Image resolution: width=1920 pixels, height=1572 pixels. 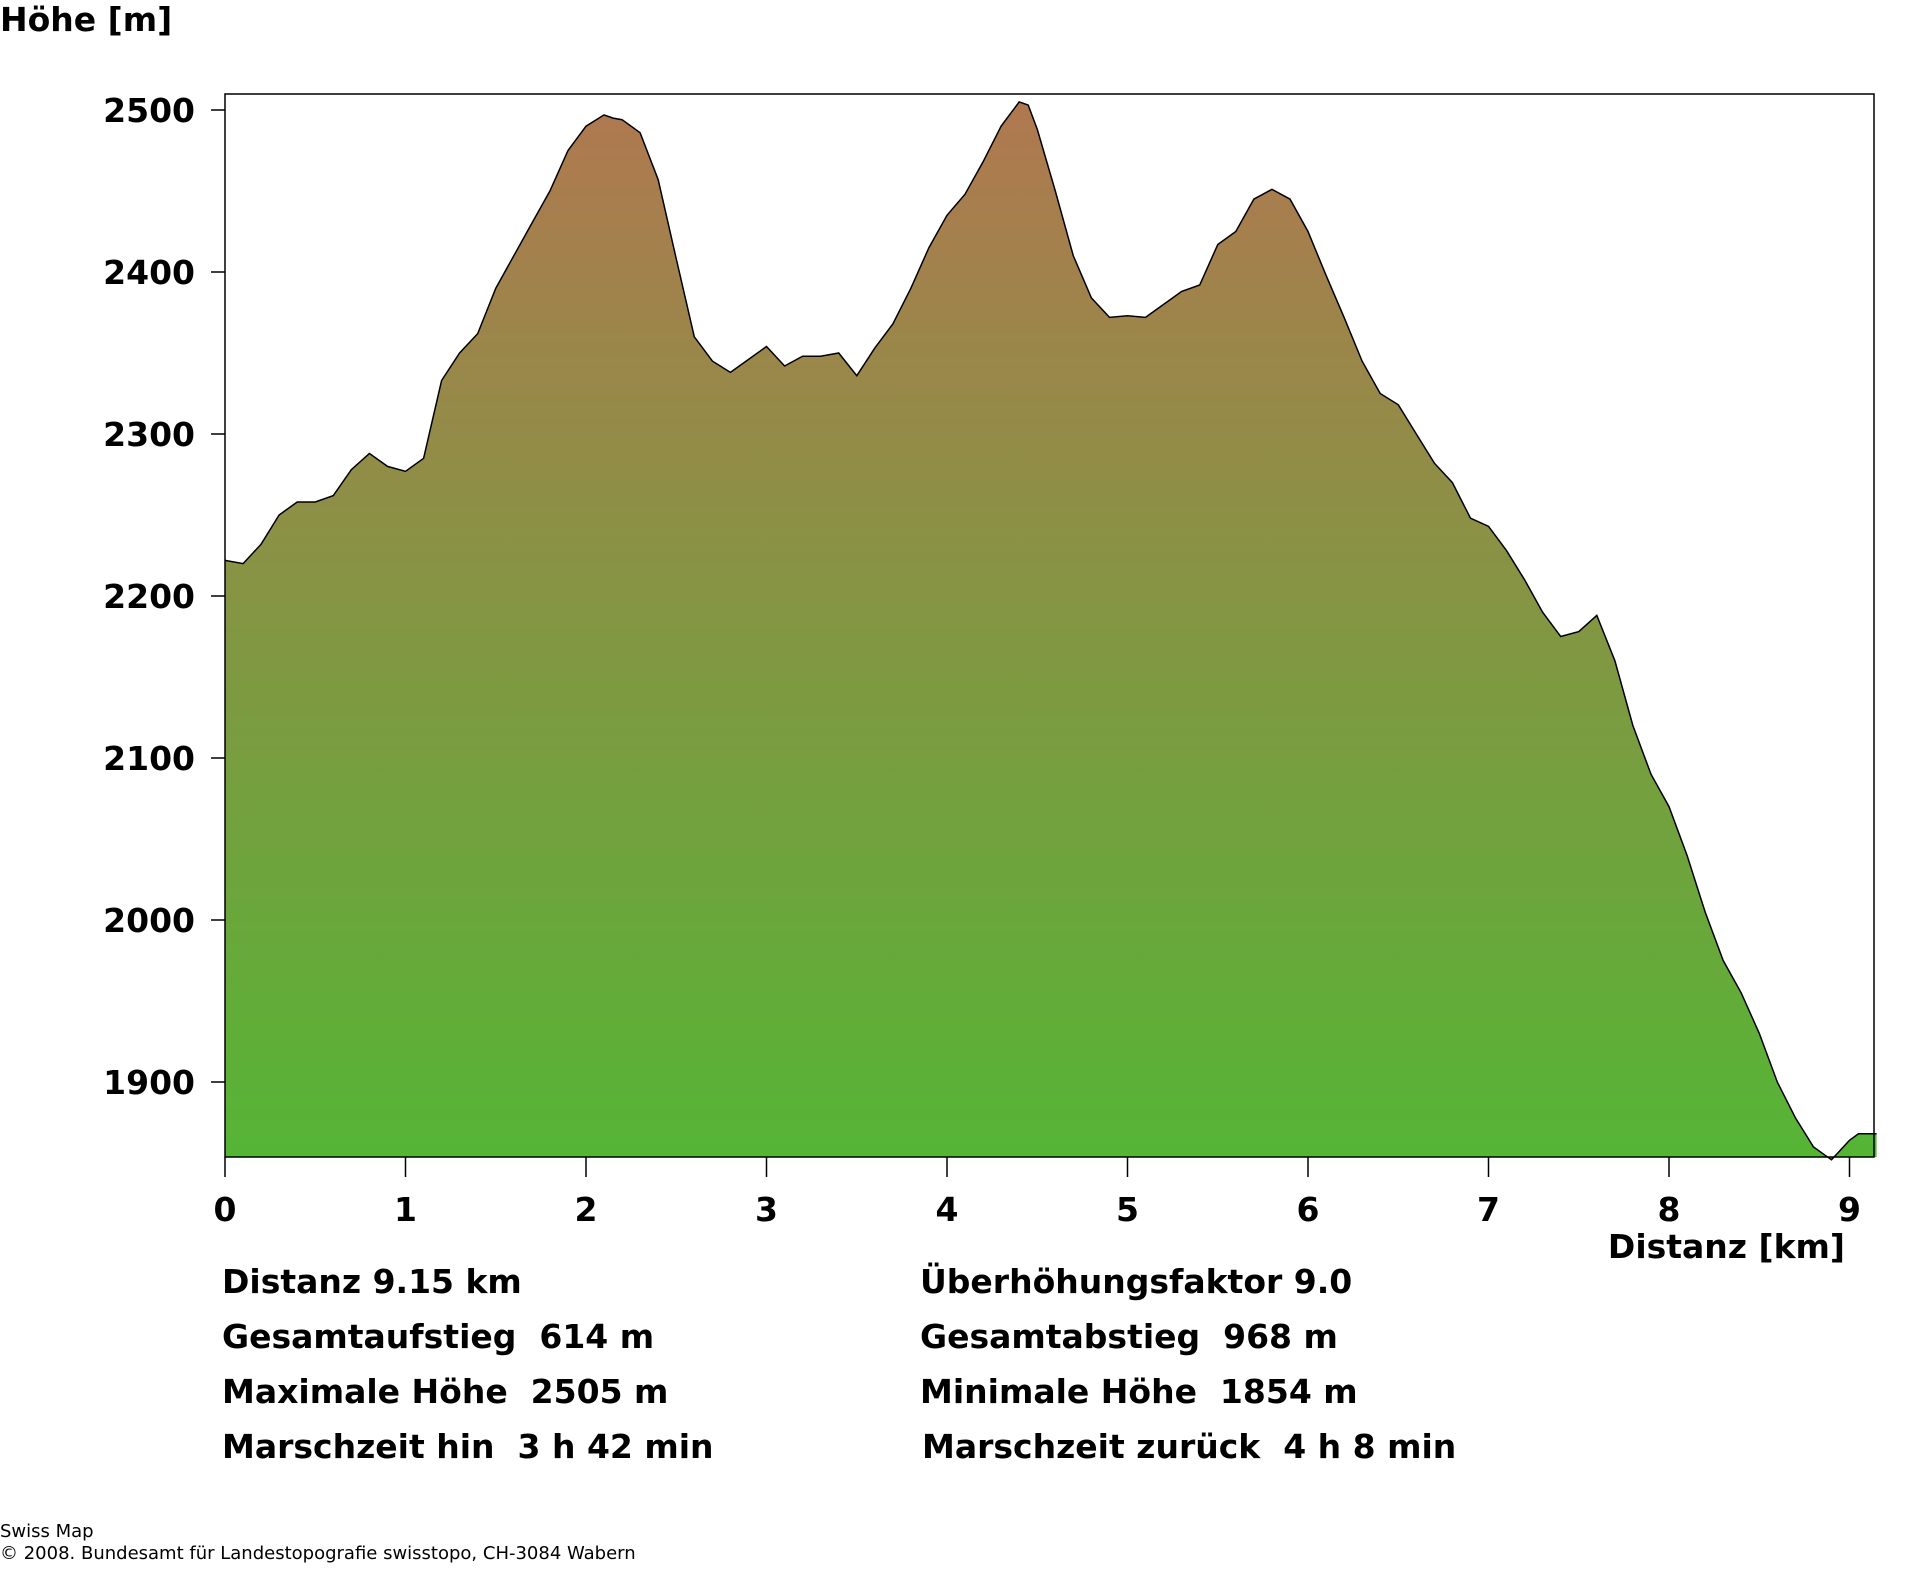 I want to click on stat-distanz: Distanz 9.15 km, so click(x=372, y=1281).